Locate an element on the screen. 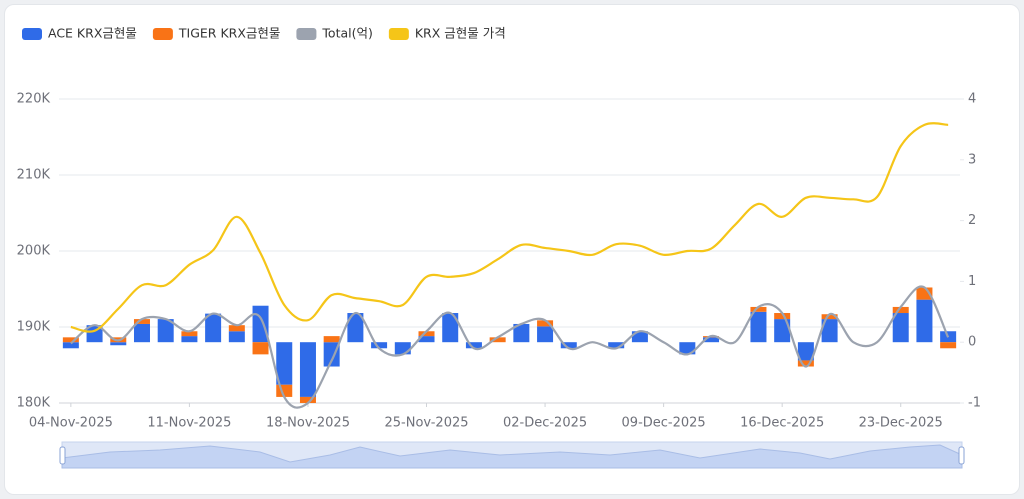 Image resolution: width=1024 pixels, height=499 pixels. x-tick-label: 25-Nov-2025 is located at coordinates (426, 423).